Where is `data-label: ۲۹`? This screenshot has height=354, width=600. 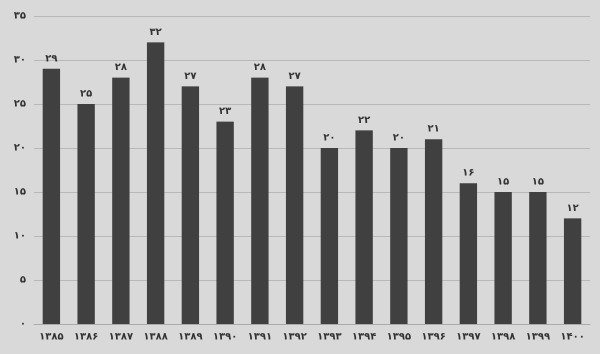 data-label: ۲۹ is located at coordinates (51, 58).